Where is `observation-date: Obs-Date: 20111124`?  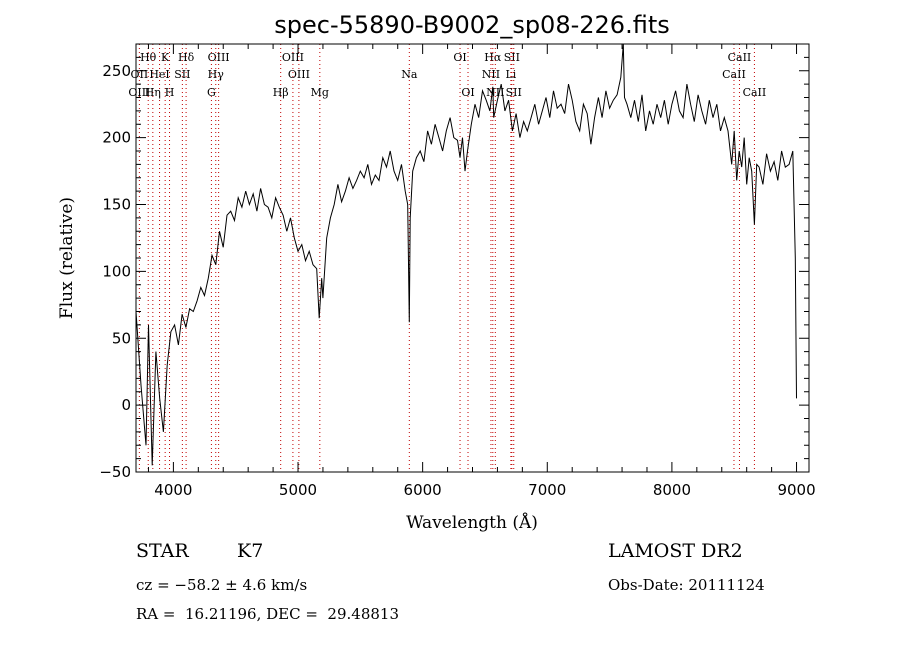 observation-date: Obs-Date: 20111124 is located at coordinates (686, 585).